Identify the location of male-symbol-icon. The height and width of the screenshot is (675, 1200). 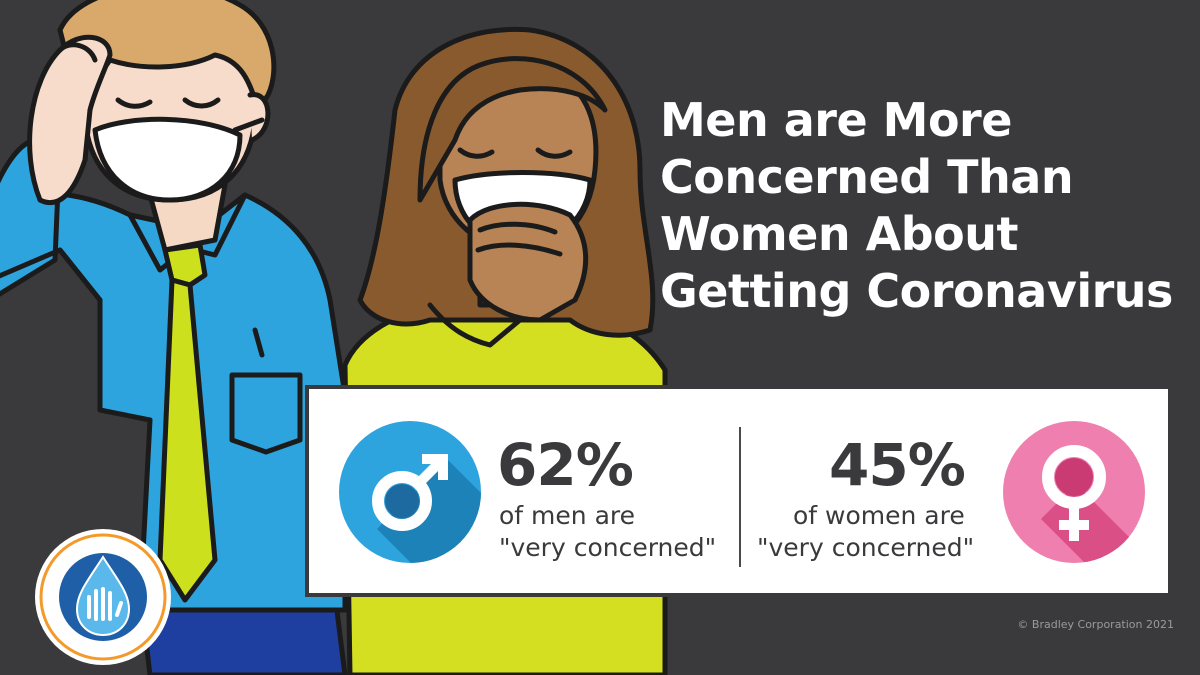
(410, 492).